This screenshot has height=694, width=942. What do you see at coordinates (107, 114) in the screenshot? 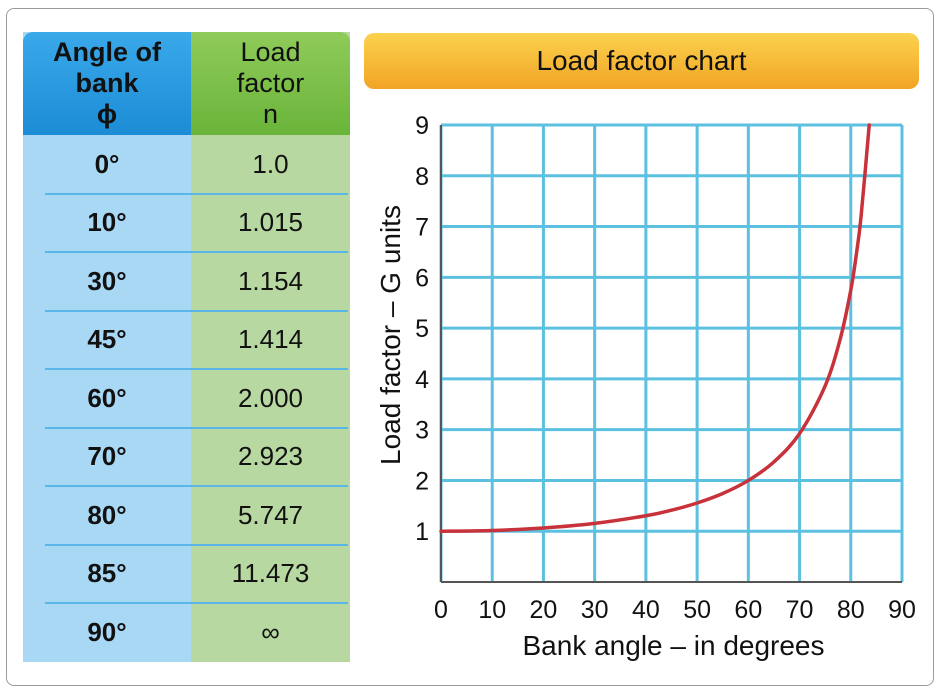
I see `angle-header-symbol: ɸ` at bounding box center [107, 114].